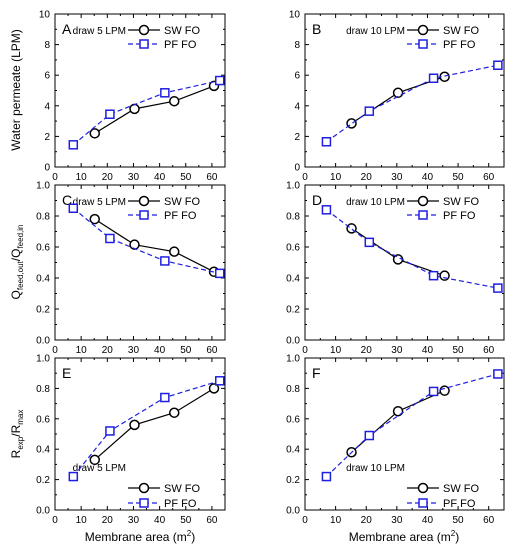 This screenshot has height=550, width=524. What do you see at coordinates (174, 251) in the screenshot?
I see `data-point-circle` at bounding box center [174, 251].